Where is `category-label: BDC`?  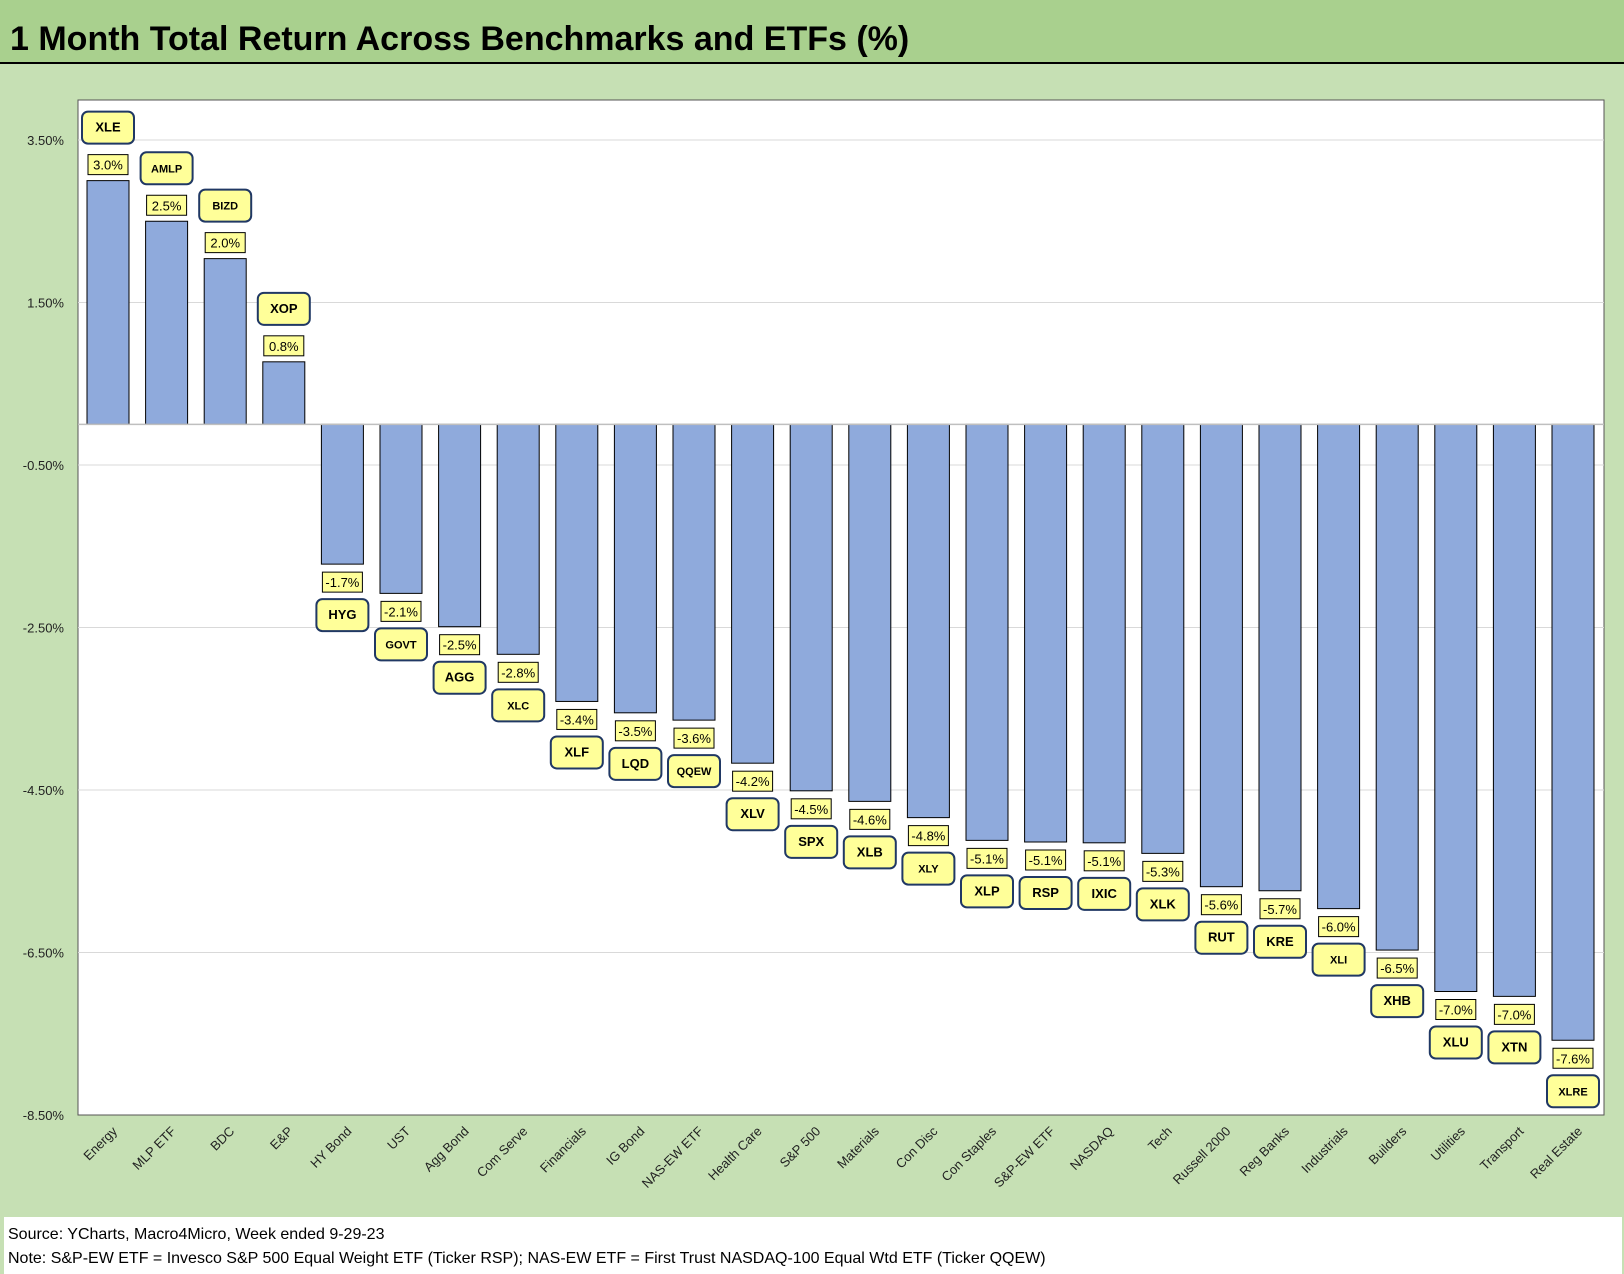 category-label: BDC is located at coordinates (222, 1139).